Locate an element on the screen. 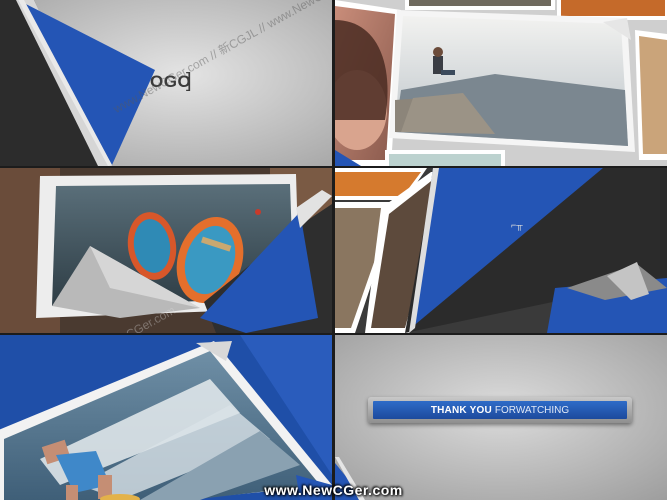  logo-text: OGO is located at coordinates (171, 81).